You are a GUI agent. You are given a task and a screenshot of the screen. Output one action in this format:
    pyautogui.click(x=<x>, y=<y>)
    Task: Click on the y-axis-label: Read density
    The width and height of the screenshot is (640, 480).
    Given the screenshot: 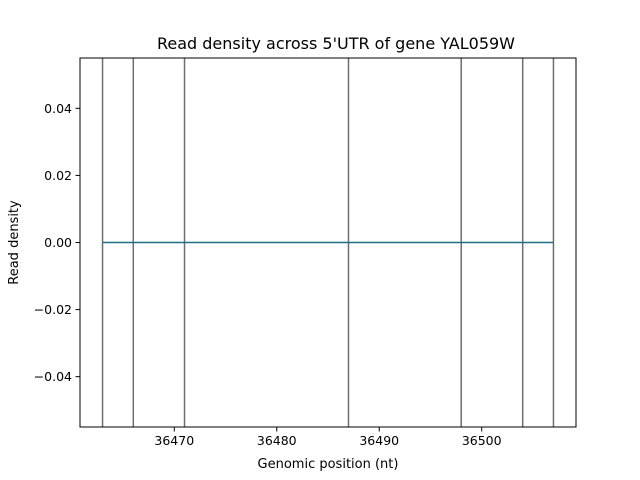 What is the action you would take?
    pyautogui.click(x=14, y=242)
    